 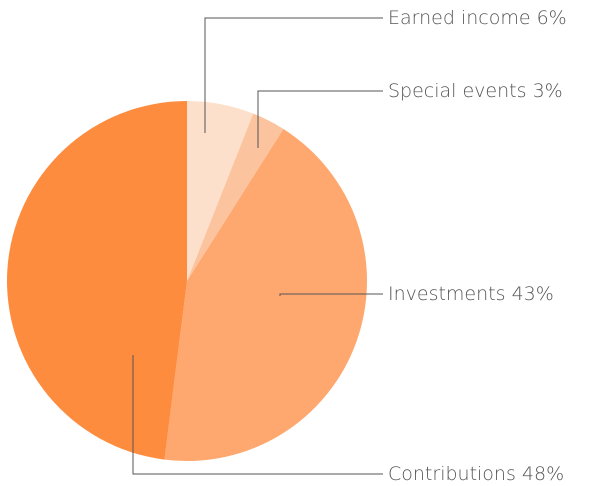 I want to click on slice-label: Contributions 48%, so click(x=476, y=474).